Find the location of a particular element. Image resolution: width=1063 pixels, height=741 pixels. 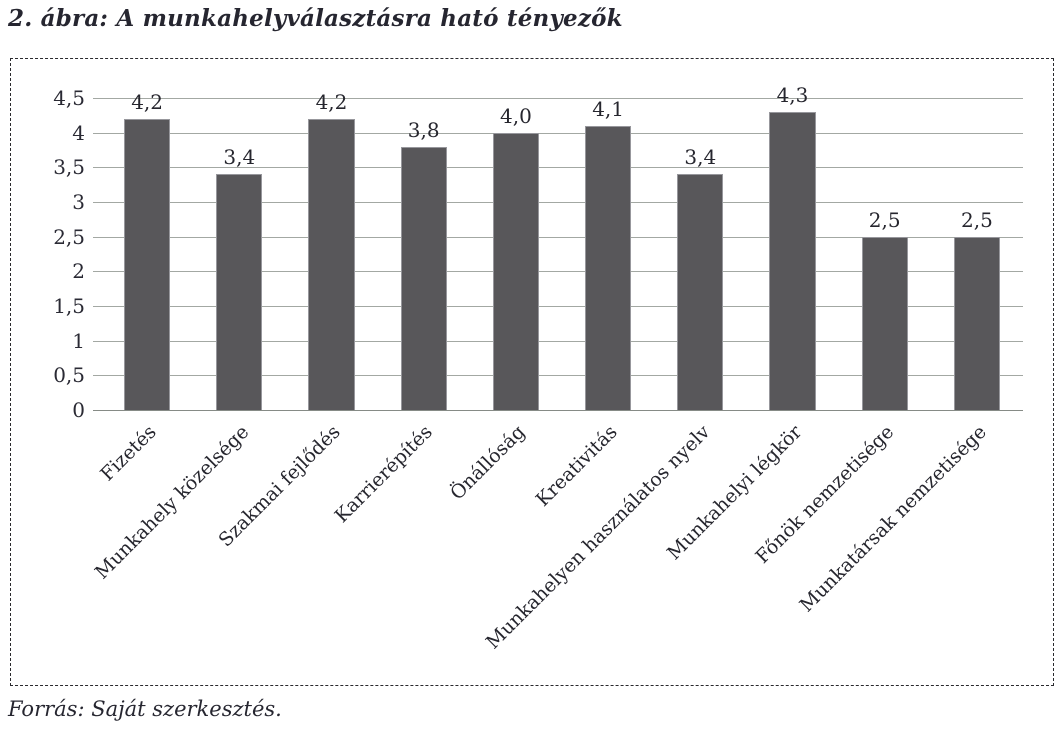

x-axis-label: Munkahely közelsége is located at coordinates (171, 502).